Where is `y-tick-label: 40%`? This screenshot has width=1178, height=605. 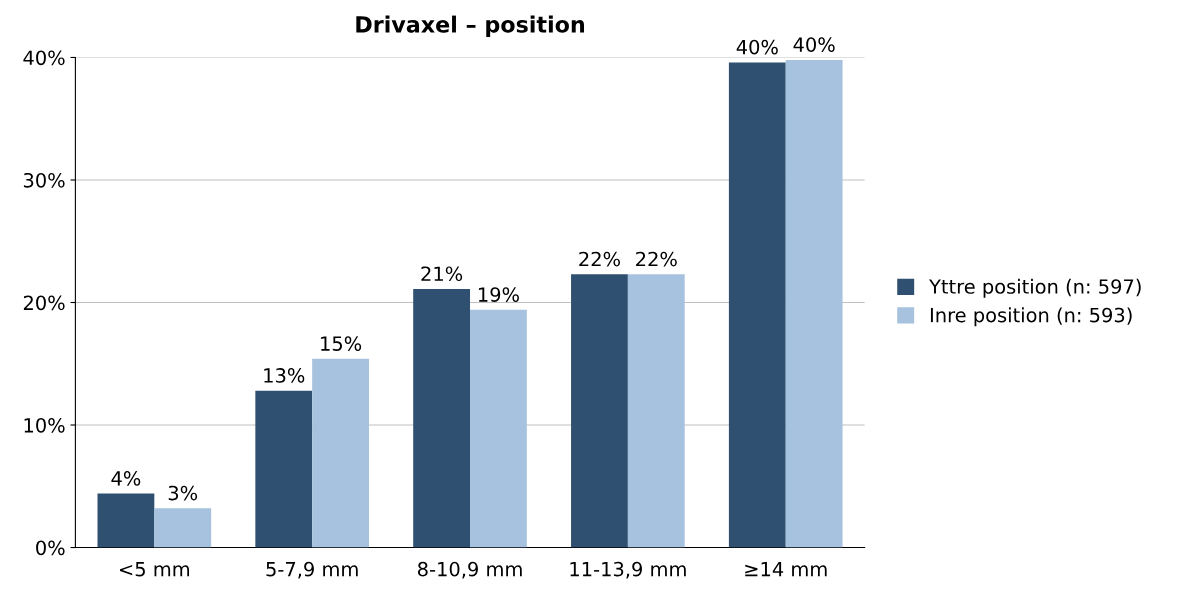
y-tick-label: 40% is located at coordinates (44, 58).